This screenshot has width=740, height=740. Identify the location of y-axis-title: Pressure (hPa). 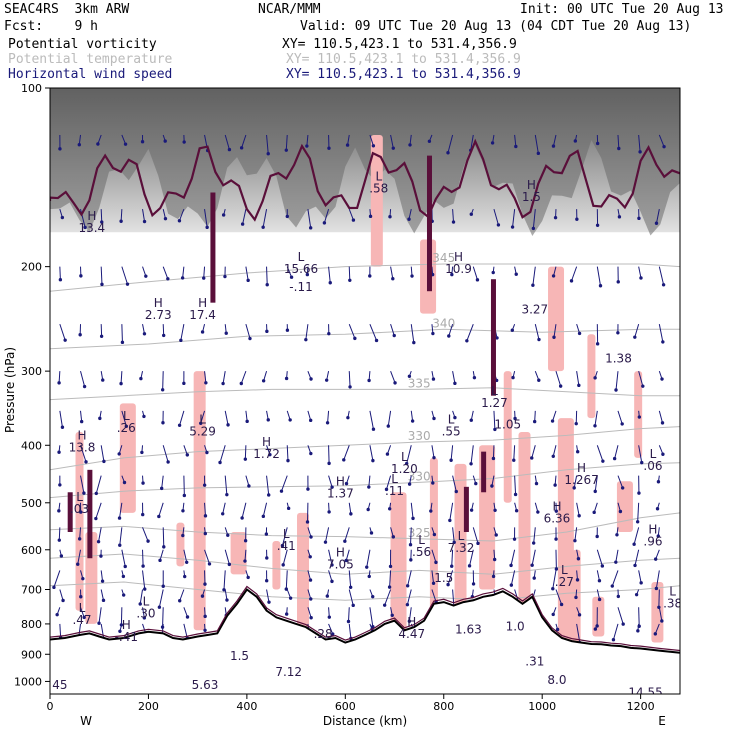
(10, 390).